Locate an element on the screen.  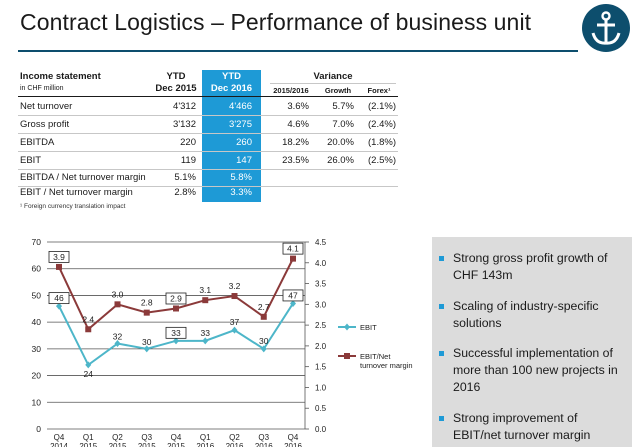
cell-ytd16: 3'275 is located at coordinates (240, 124).